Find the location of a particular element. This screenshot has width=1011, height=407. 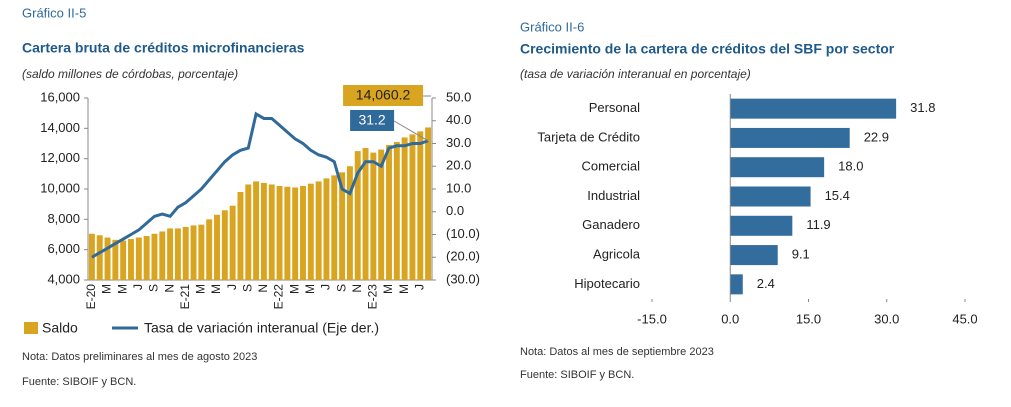

data-label: 18.0 is located at coordinates (850, 166).